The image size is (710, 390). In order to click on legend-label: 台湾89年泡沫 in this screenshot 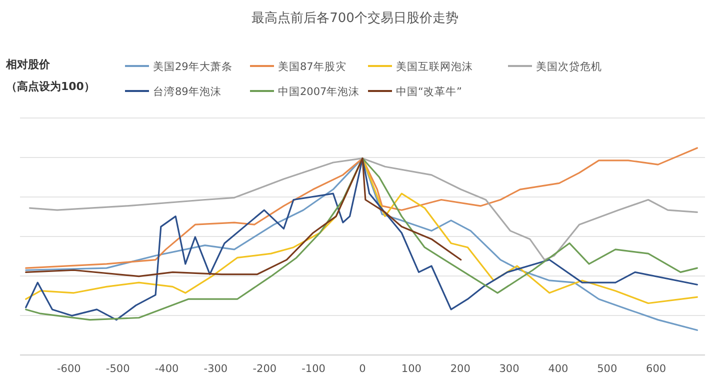, I will do `click(187, 91)`.